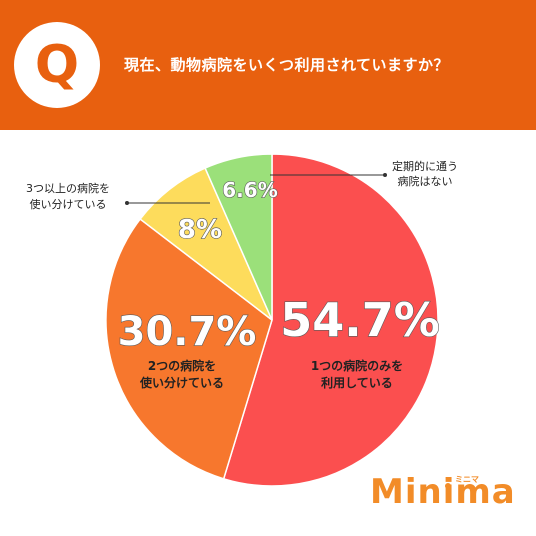 This screenshot has height=536, width=536. Describe the element at coordinates (448, 486) in the screenshot. I see `paw-icon` at that location.